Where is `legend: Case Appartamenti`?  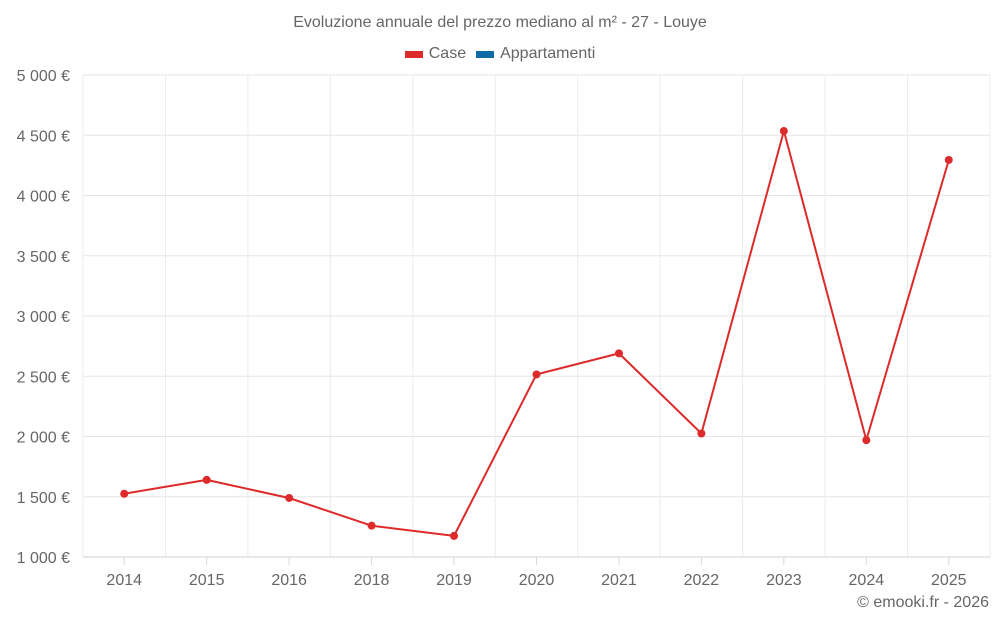 legend: Case Appartamenti is located at coordinates (500, 54).